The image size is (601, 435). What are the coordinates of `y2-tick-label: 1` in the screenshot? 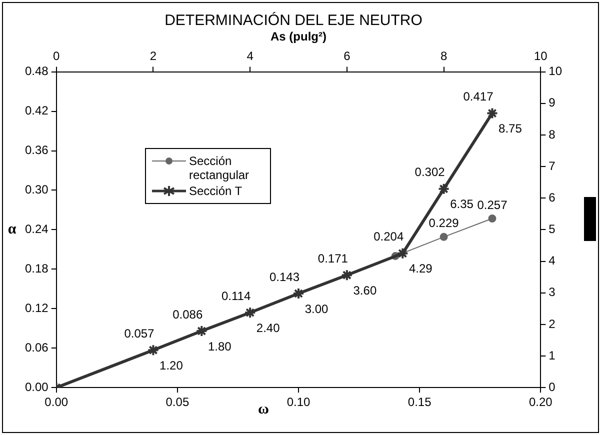 It's located at (552, 355).